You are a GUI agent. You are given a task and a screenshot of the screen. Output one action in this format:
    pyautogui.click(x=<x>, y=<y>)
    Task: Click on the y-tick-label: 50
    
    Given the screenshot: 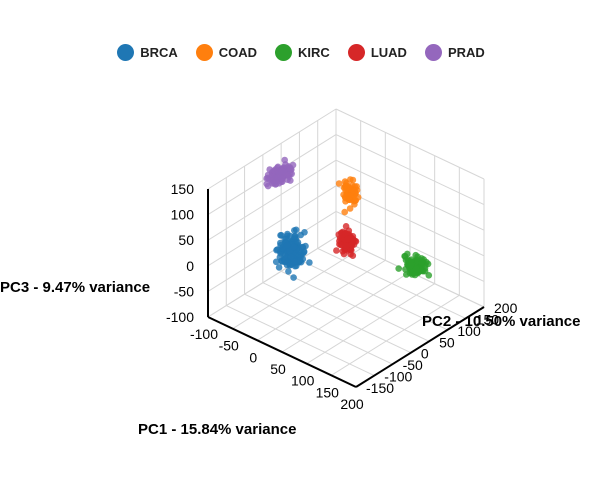 What is the action you would take?
    pyautogui.click(x=447, y=342)
    